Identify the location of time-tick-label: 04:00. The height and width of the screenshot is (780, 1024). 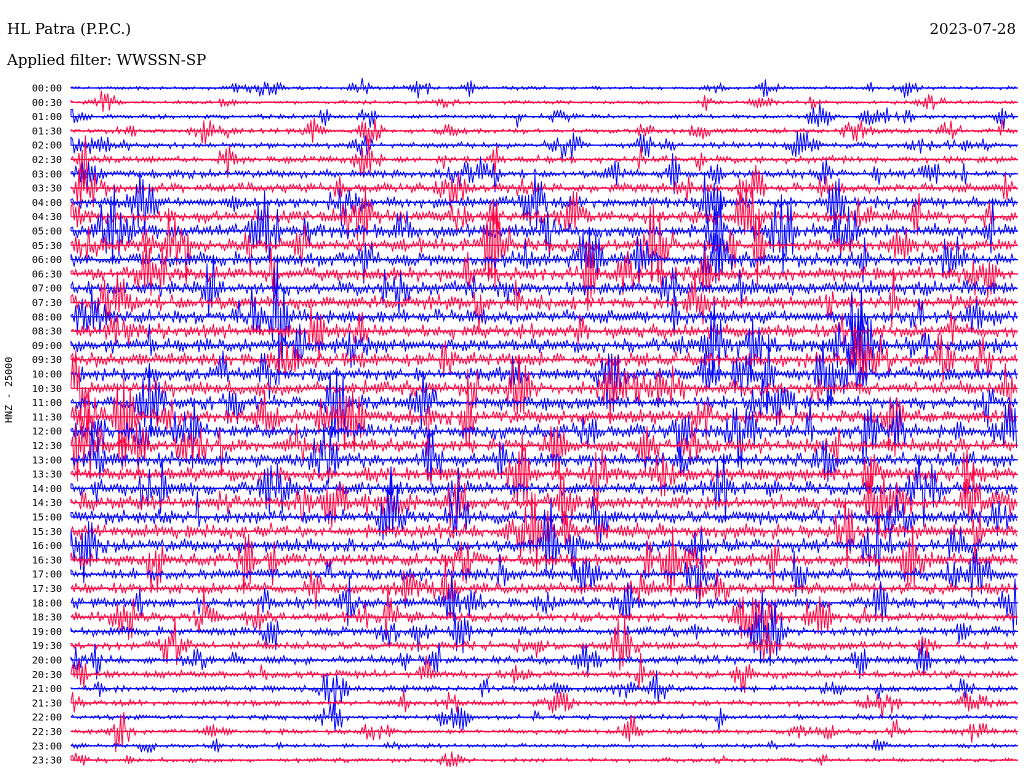
(47, 203).